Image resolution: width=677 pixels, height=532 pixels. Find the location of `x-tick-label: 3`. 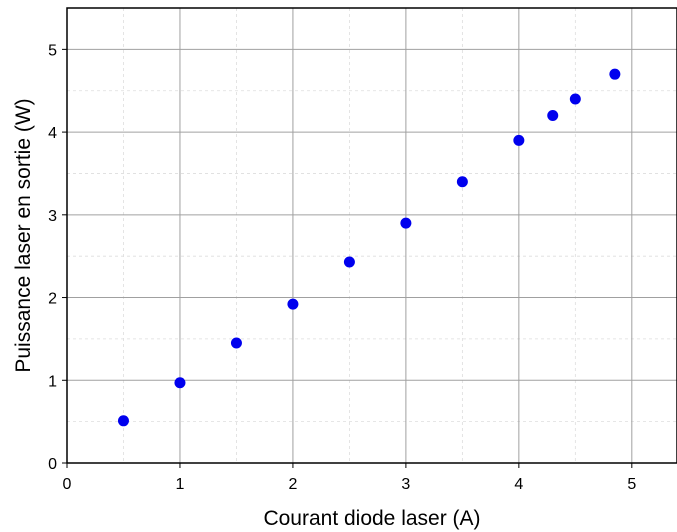

x-tick-label: 3 is located at coordinates (405, 484).